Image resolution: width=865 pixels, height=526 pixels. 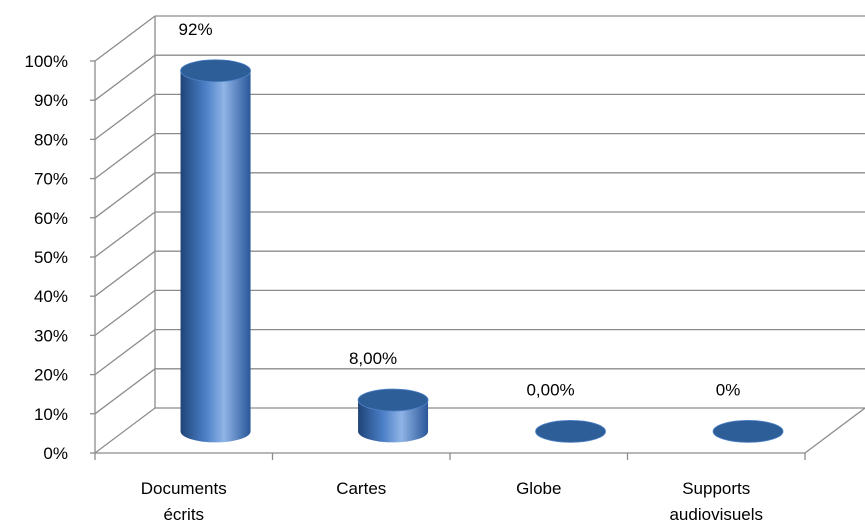 I want to click on category-label: Globe, so click(x=538, y=488).